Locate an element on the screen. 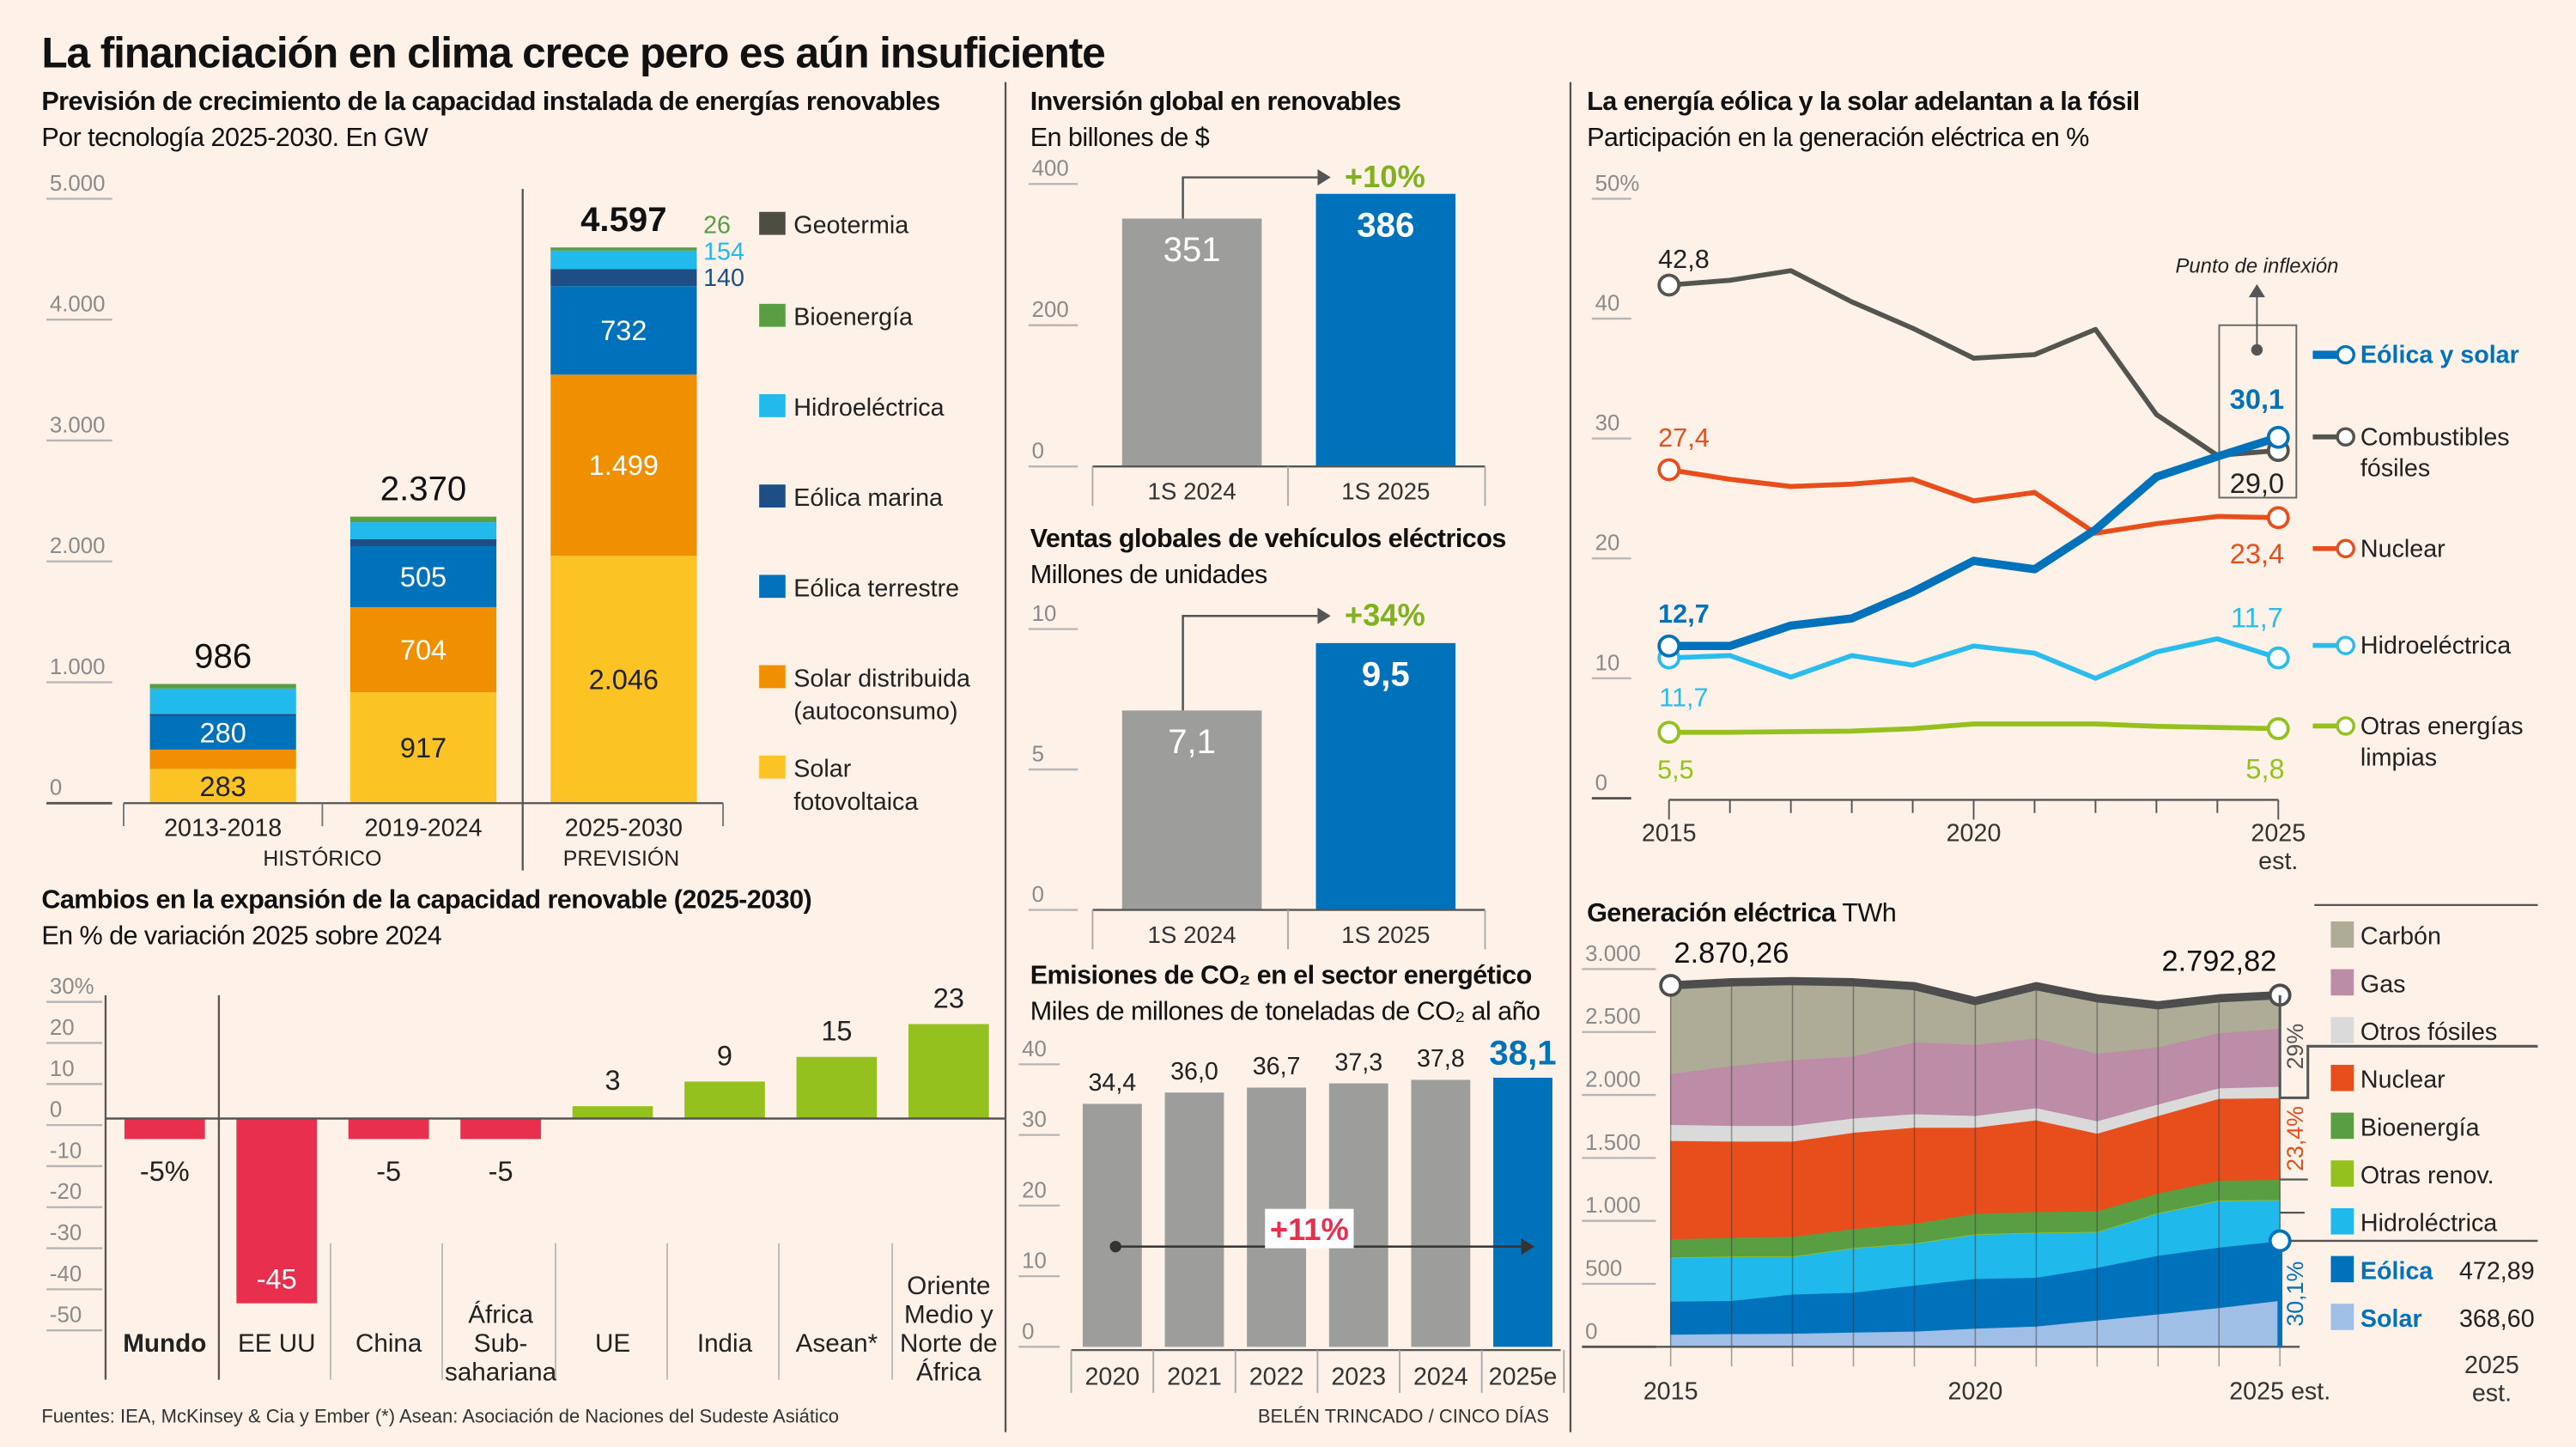  investment-chart-subtitle: En billones de $ is located at coordinates (1120, 137).